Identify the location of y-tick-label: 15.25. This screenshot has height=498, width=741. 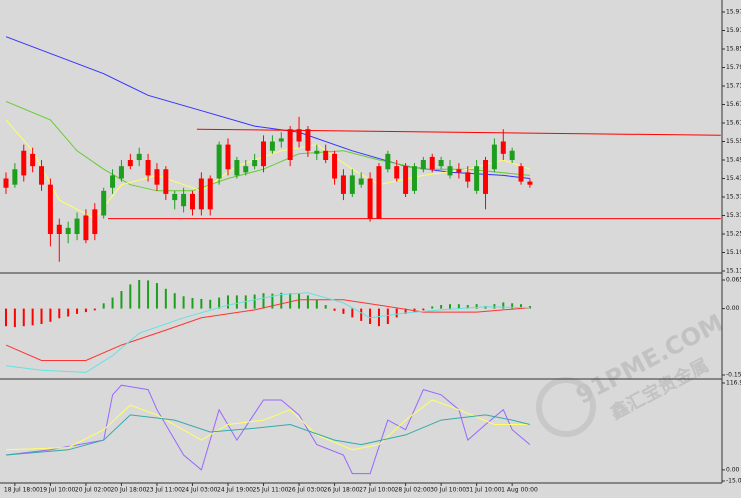
(733, 234).